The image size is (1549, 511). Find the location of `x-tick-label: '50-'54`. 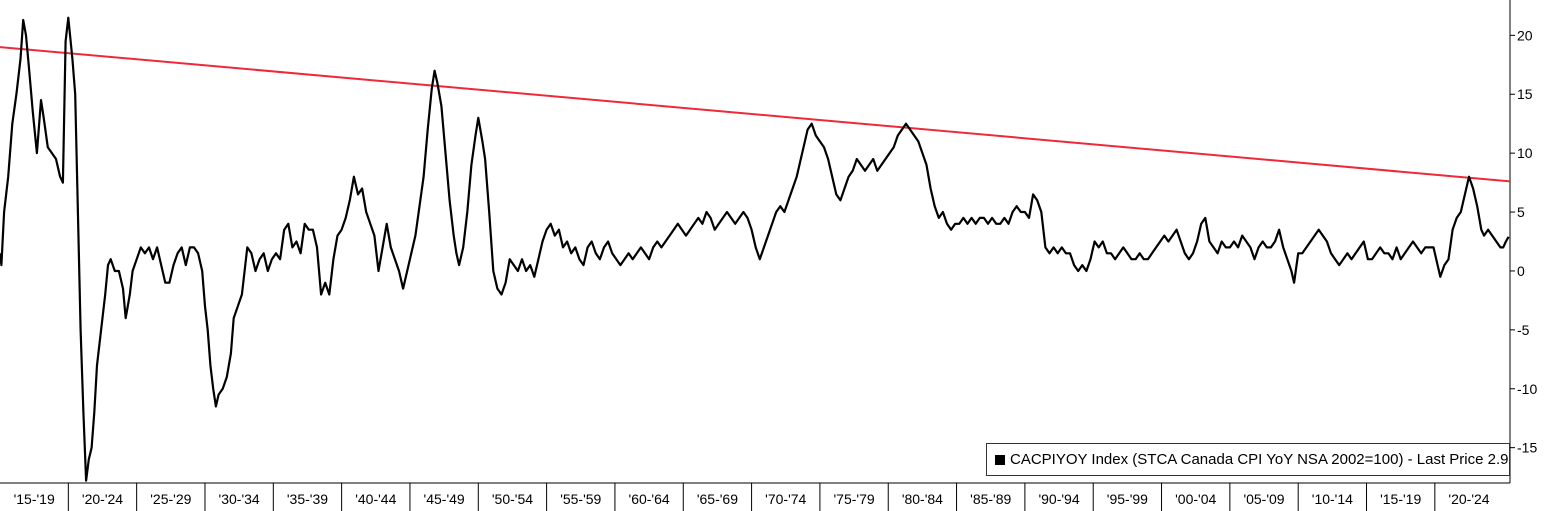

x-tick-label: '50-'54 is located at coordinates (512, 499).